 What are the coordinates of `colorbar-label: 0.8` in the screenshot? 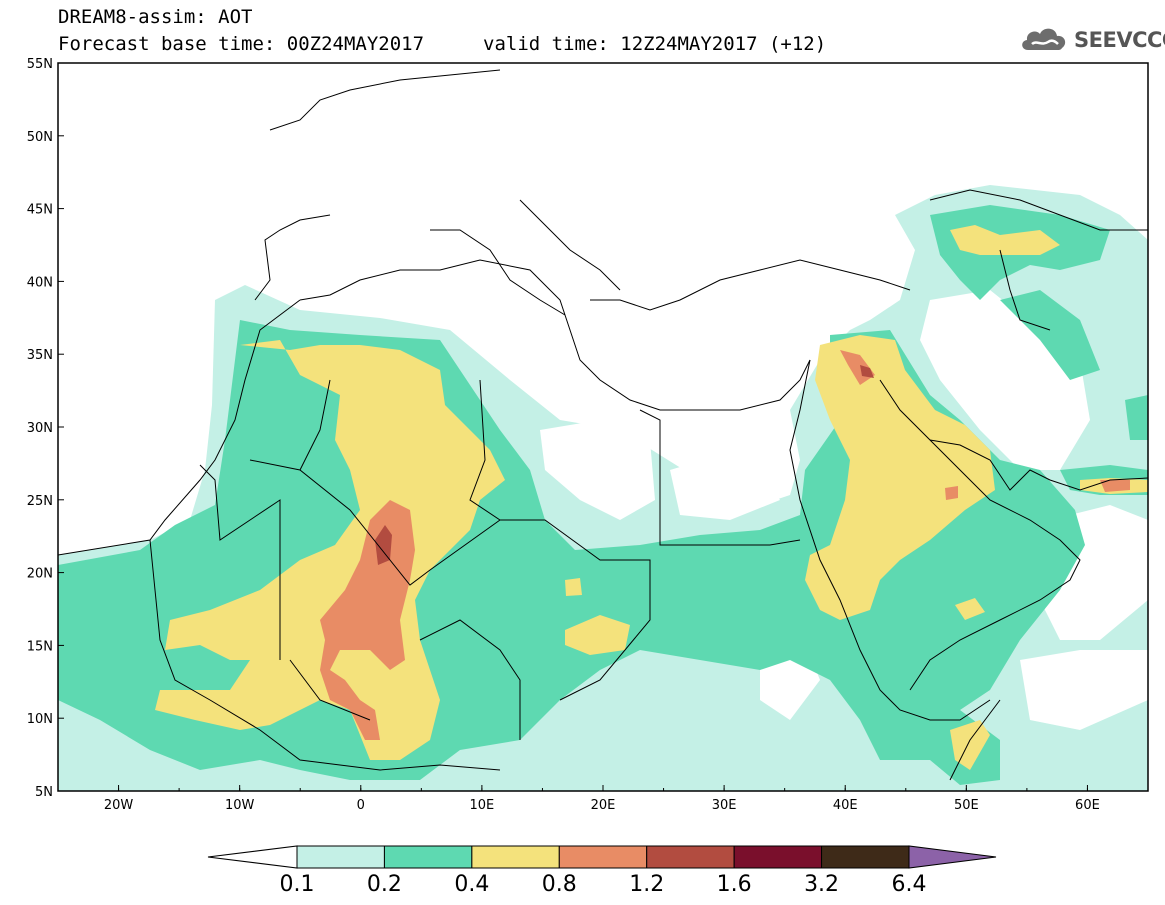 It's located at (559, 884).